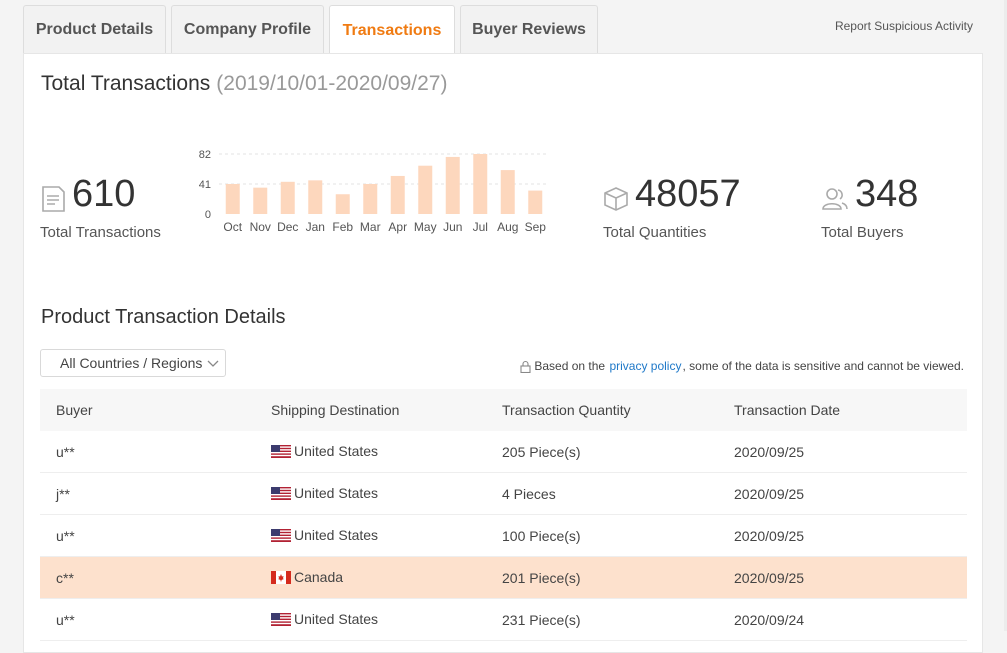 The height and width of the screenshot is (653, 1007). What do you see at coordinates (397, 227) in the screenshot?
I see `x-tick-label: Apr` at bounding box center [397, 227].